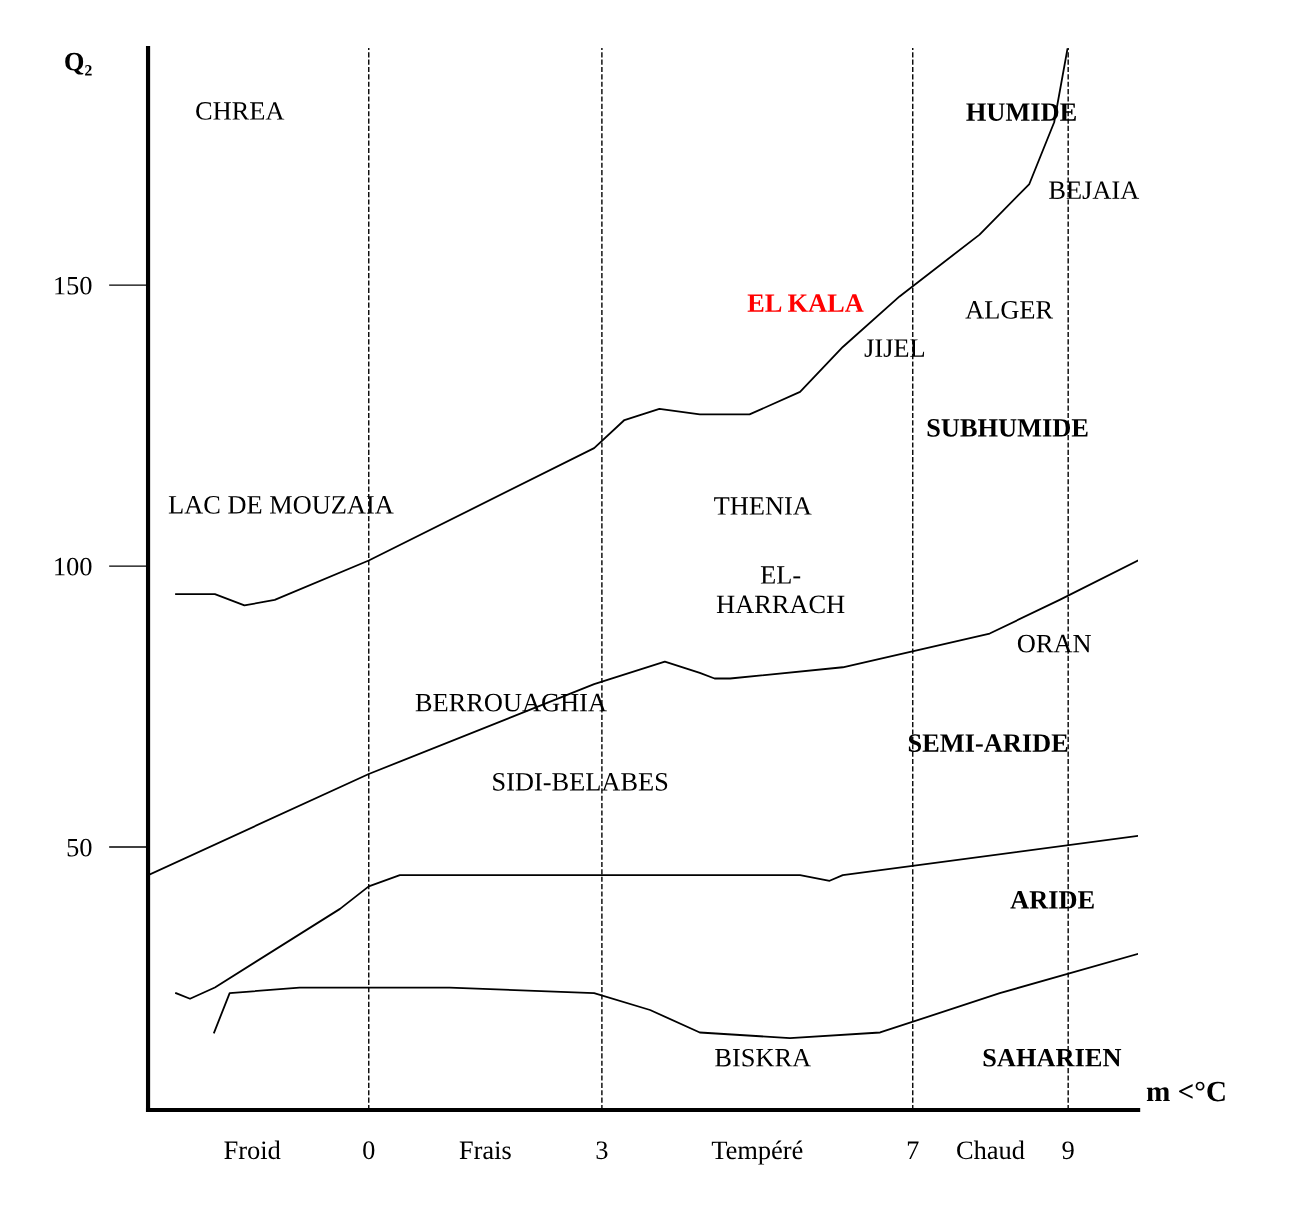 This screenshot has width=1301, height=1226. What do you see at coordinates (757, 1152) in the screenshot?
I see `x-tick-label: Tempéré` at bounding box center [757, 1152].